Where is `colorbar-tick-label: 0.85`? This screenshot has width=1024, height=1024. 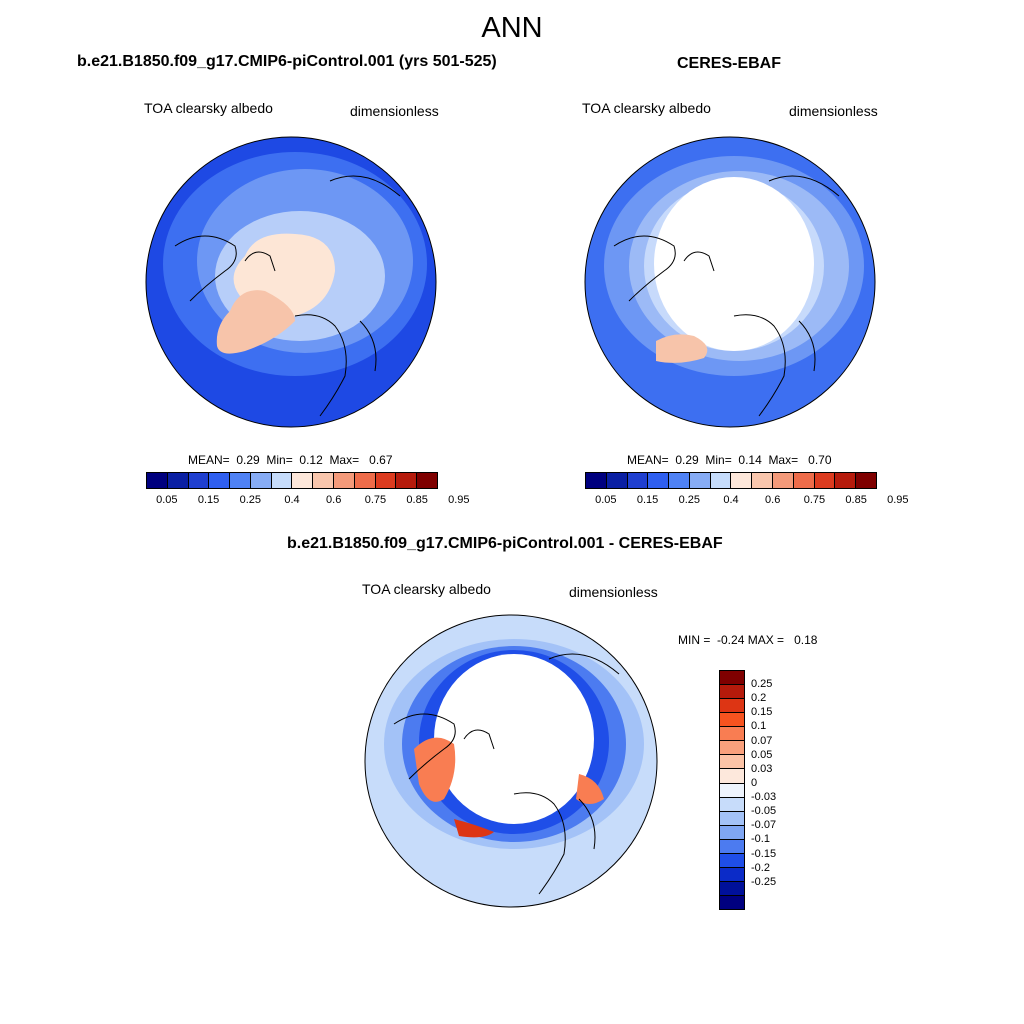
colorbar-tick-label: 0.85 is located at coordinates (417, 500).